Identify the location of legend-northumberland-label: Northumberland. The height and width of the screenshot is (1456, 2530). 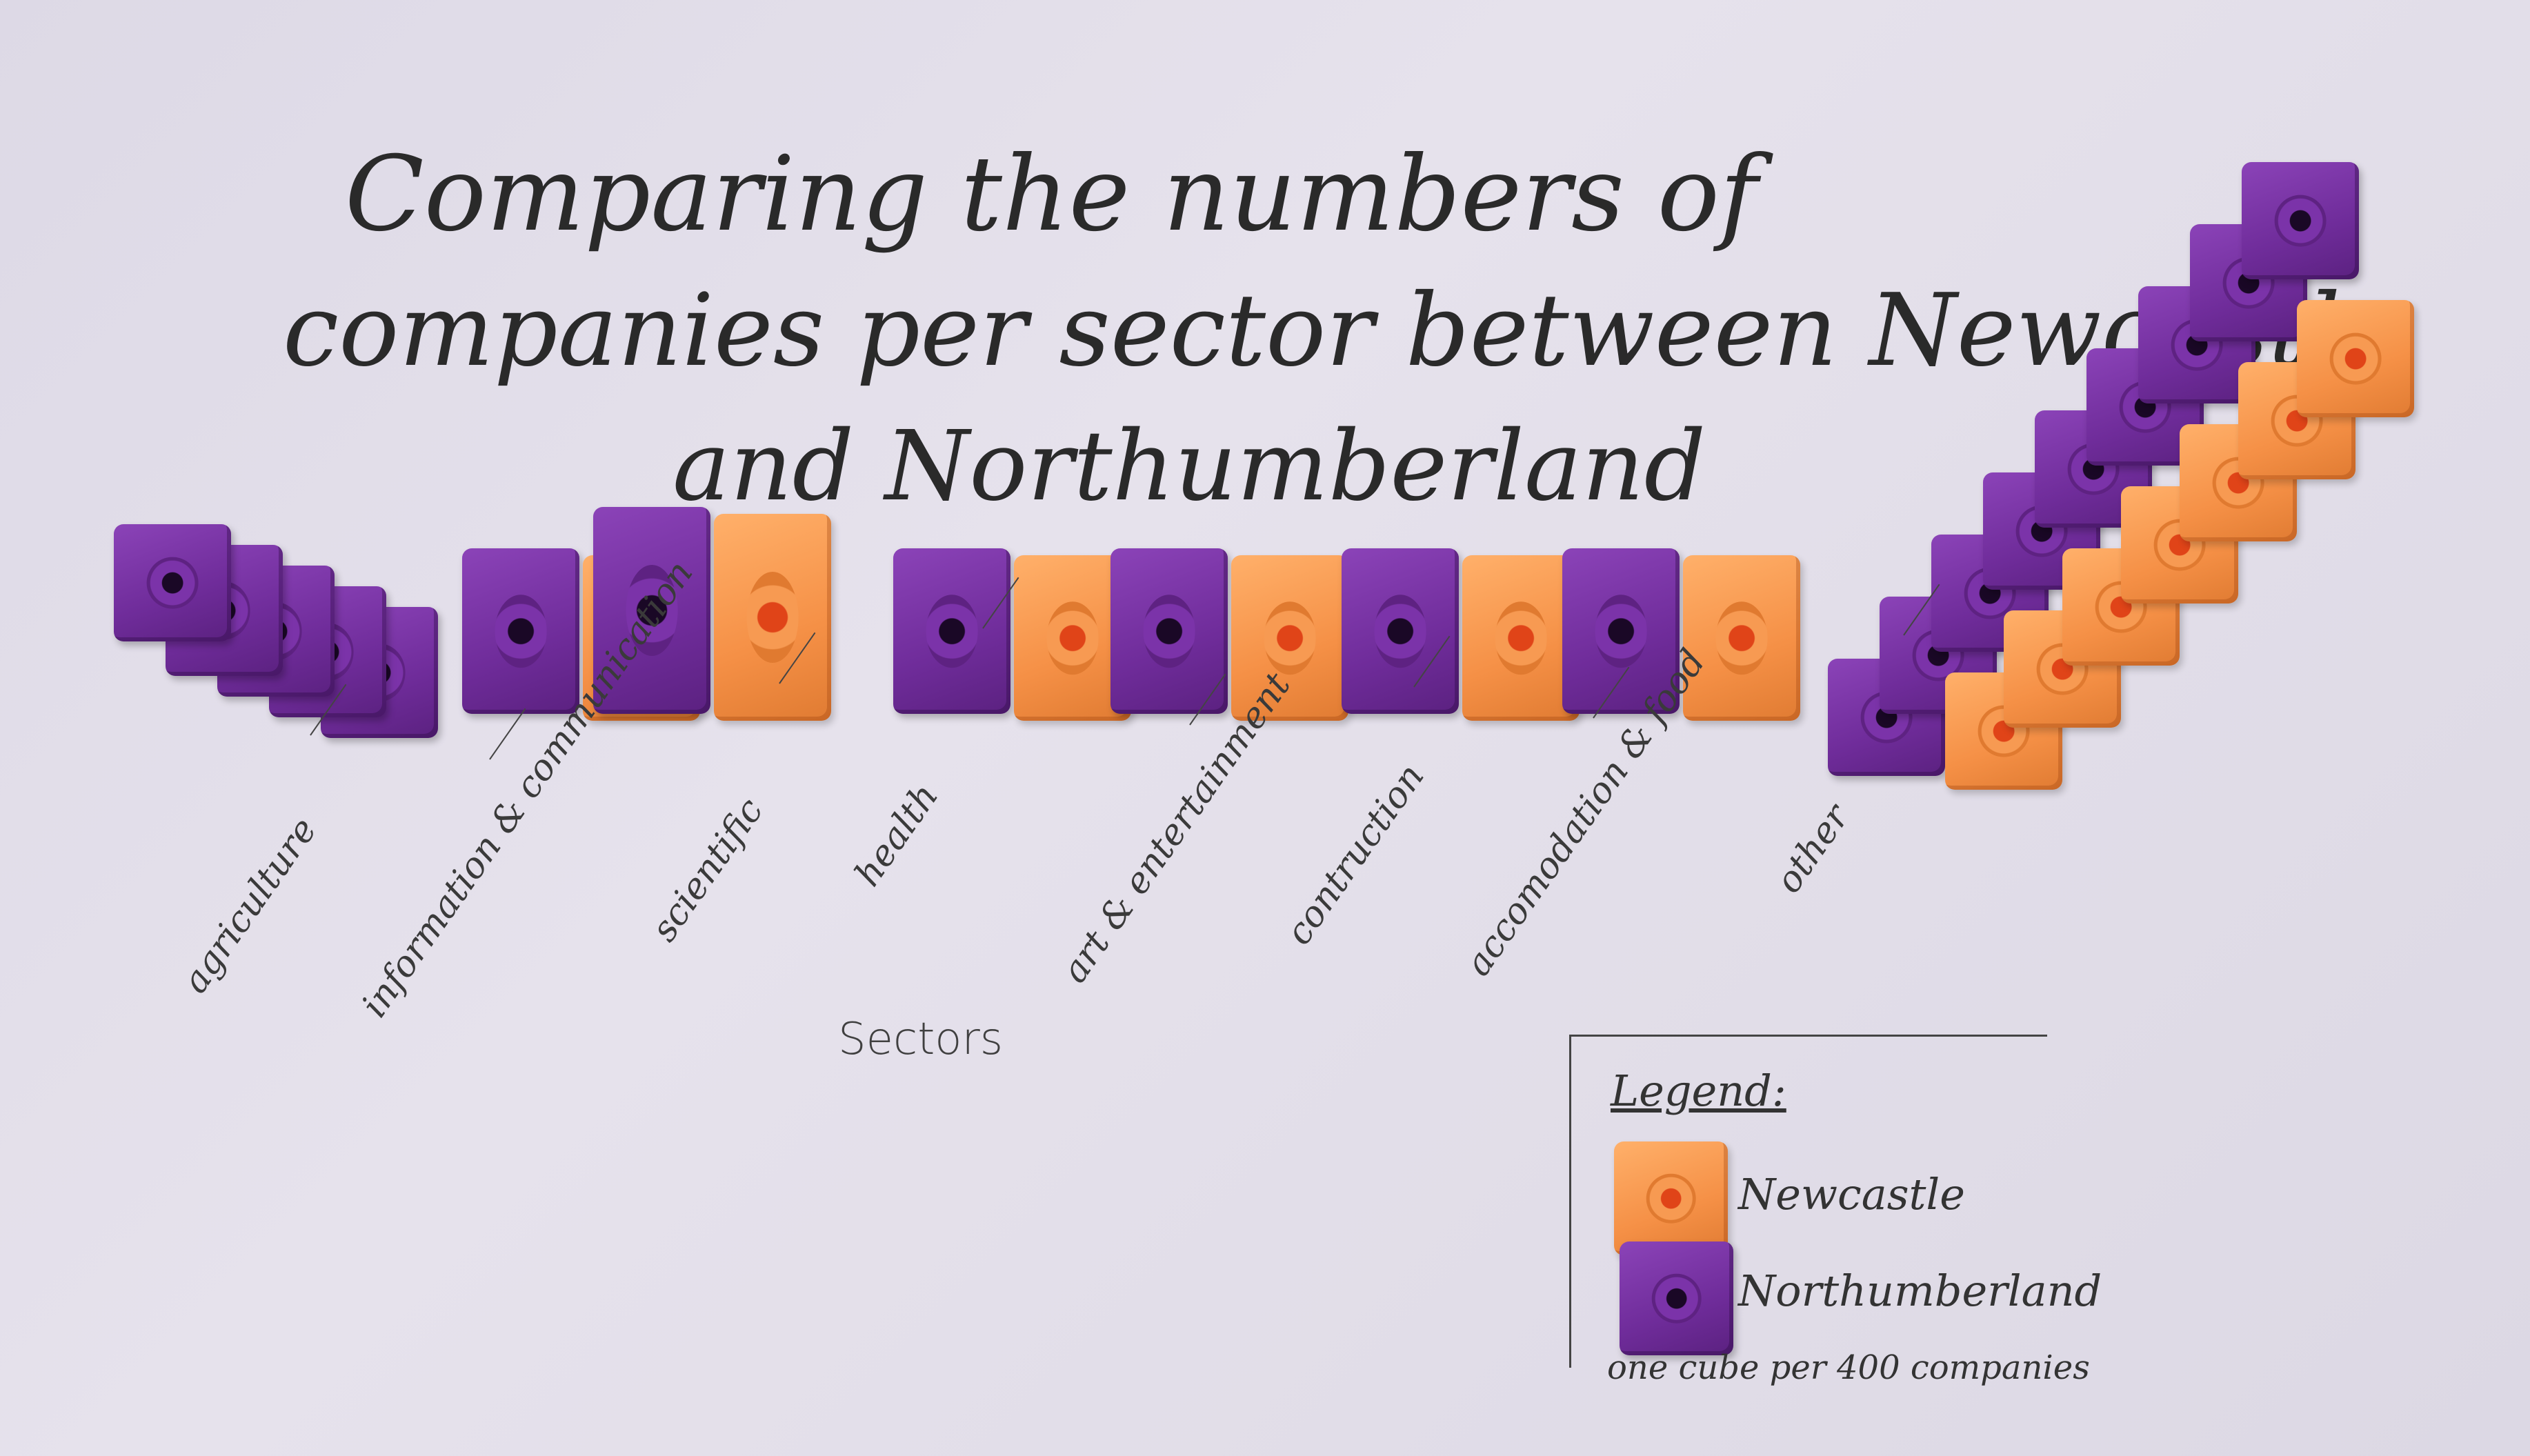
(1920, 1291).